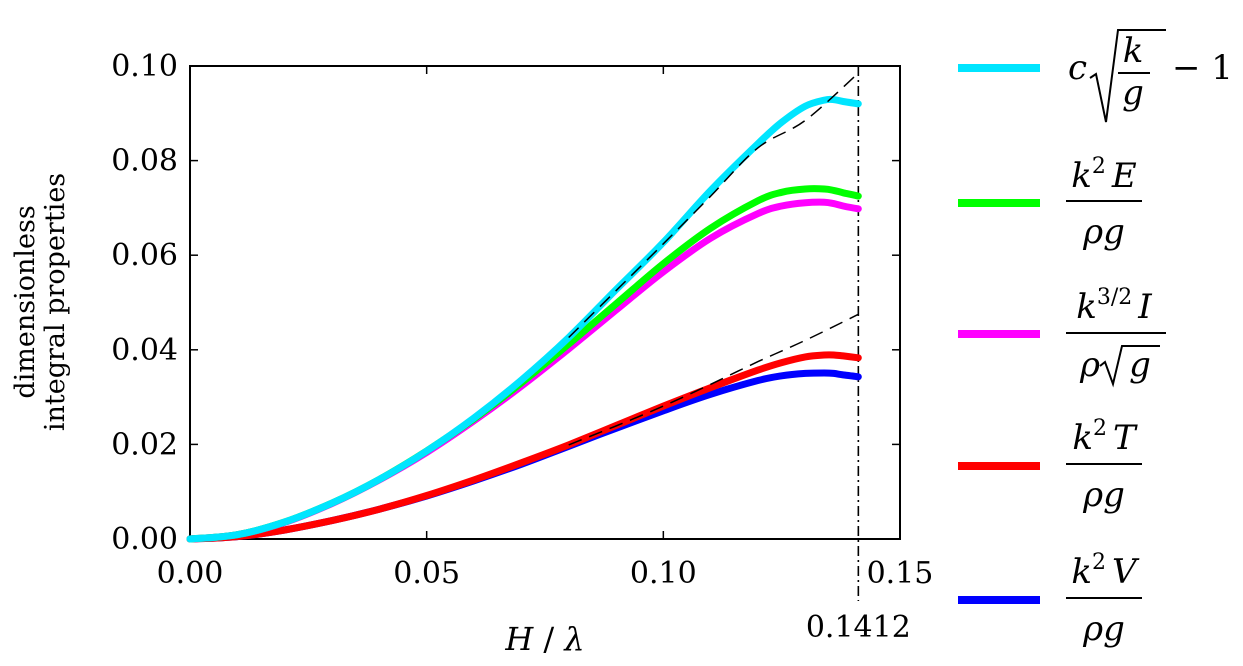  What do you see at coordinates (1103, 629) in the screenshot?
I see `legend-V-denominator: ρg` at bounding box center [1103, 629].